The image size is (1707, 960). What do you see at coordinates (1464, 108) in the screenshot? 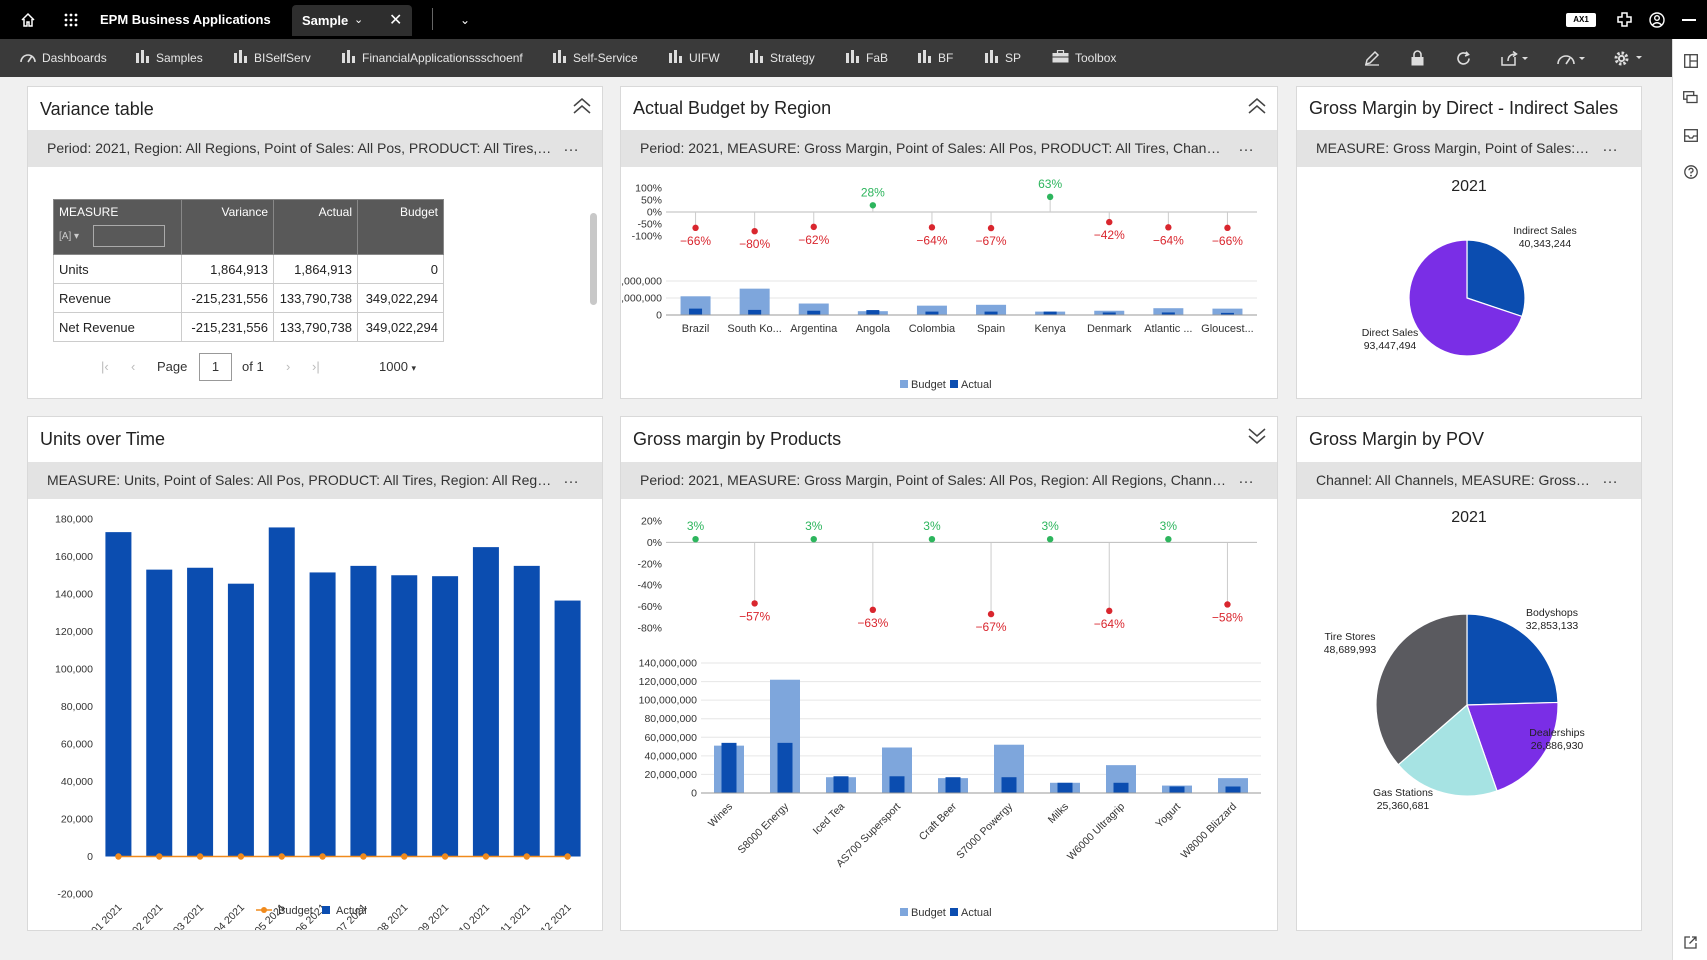
I see `card-title: Gross Margin by Direct - Indirect Sales` at bounding box center [1464, 108].